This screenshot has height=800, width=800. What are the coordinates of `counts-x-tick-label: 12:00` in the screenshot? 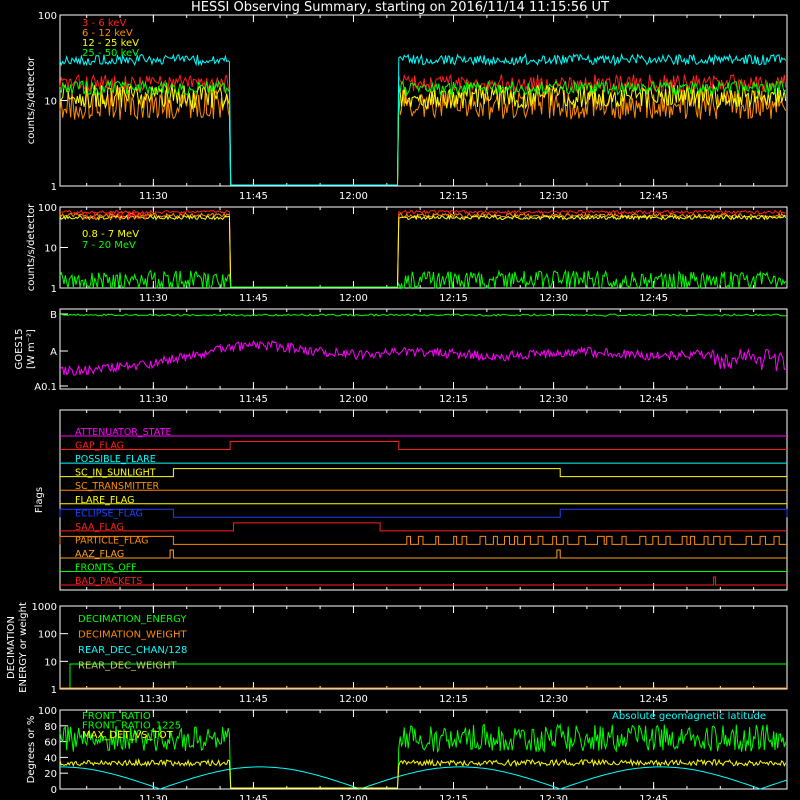 It's located at (353, 196).